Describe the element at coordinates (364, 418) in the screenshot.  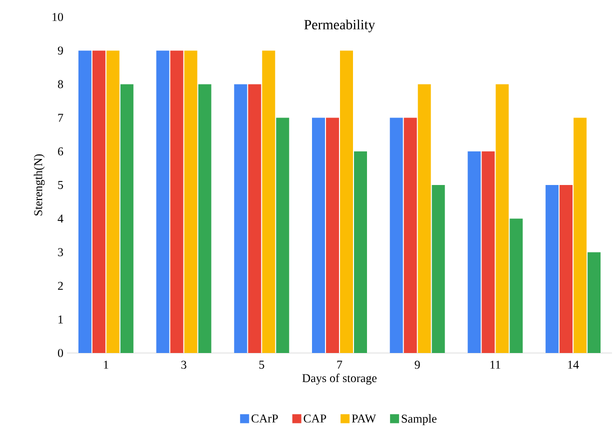
I see `legend-label: PAW` at that location.